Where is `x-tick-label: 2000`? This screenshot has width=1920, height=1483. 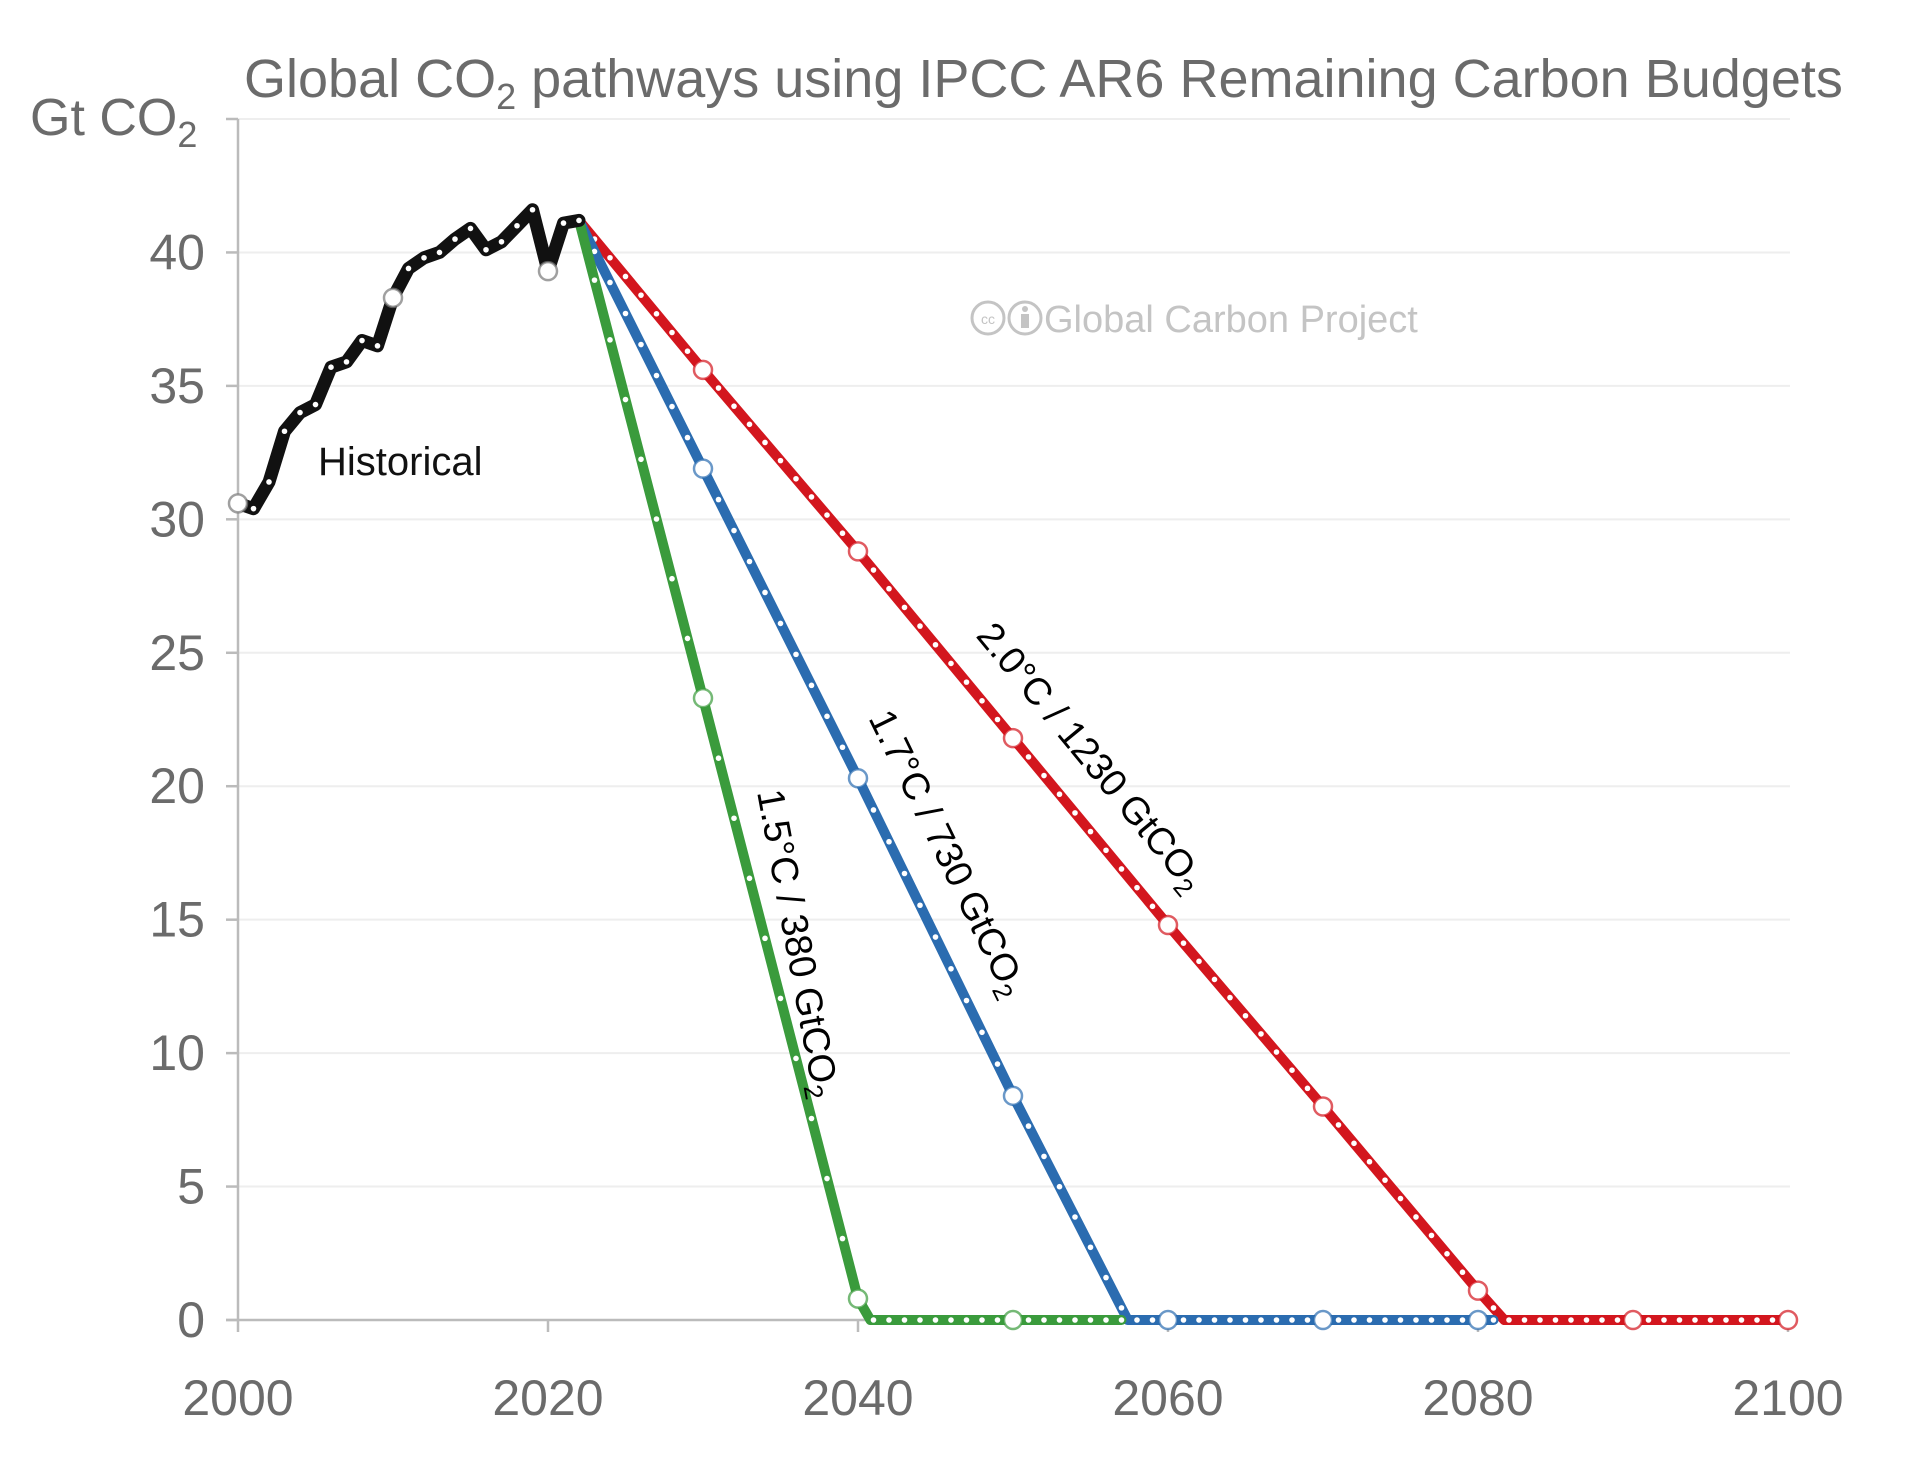 x-tick-label: 2000 is located at coordinates (237, 1398).